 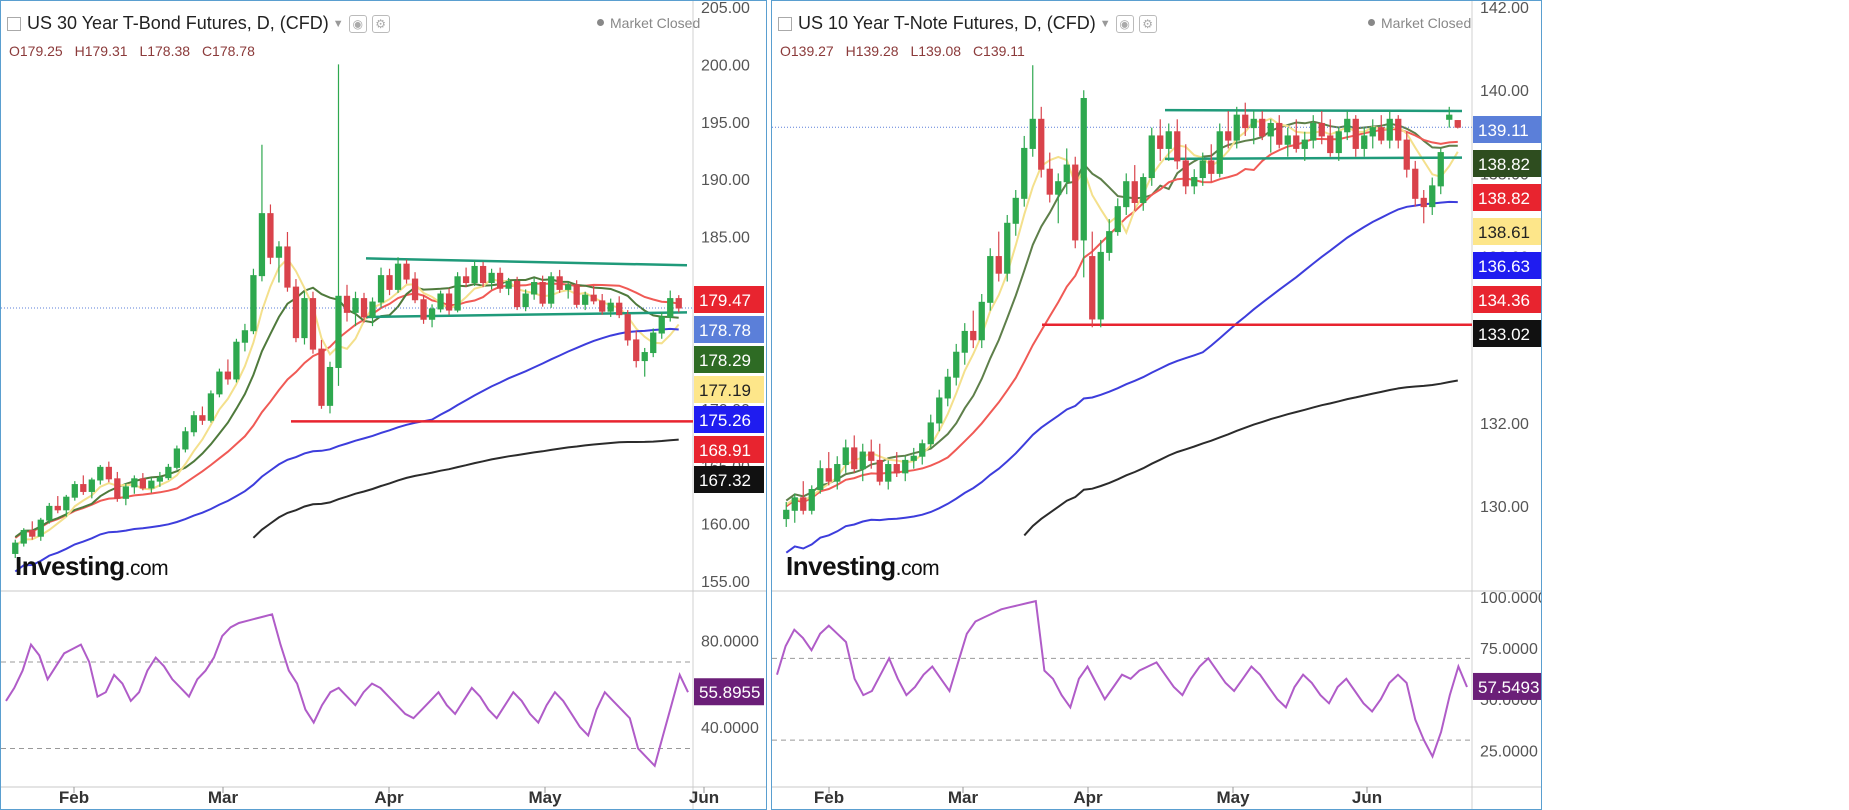 I want to click on rsi-line, so click(x=1122, y=679).